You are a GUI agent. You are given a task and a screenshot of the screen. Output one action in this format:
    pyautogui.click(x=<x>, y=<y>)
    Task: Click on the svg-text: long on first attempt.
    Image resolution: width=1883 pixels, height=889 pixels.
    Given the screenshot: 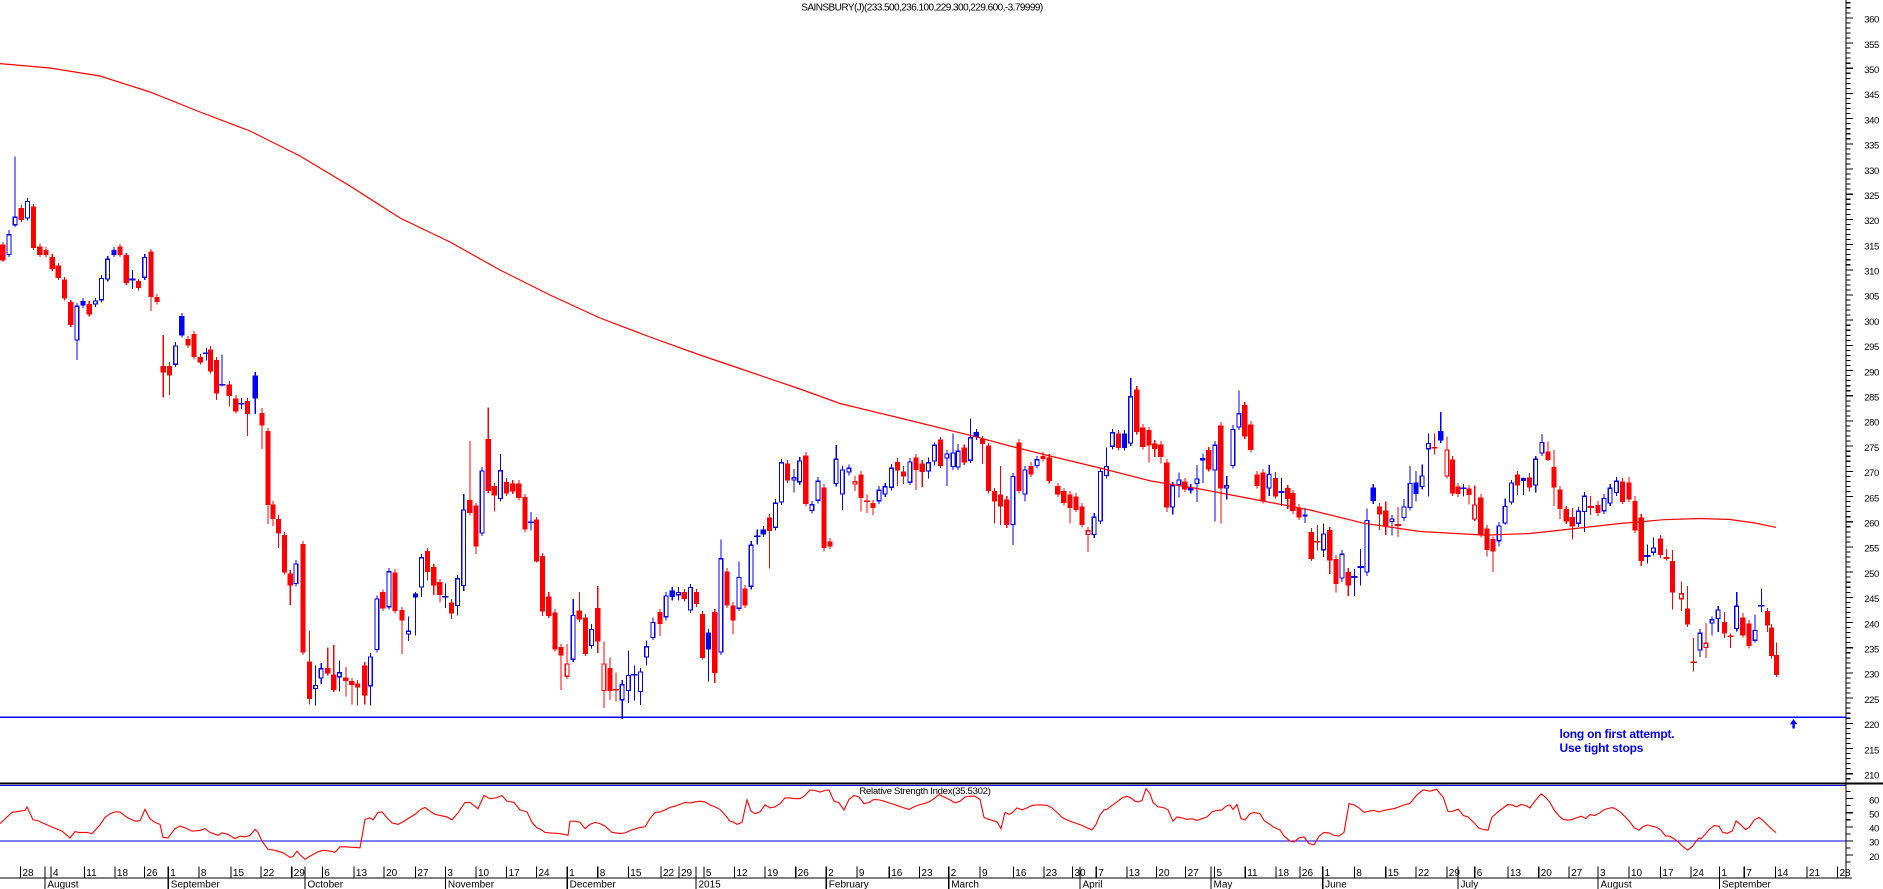 What is the action you would take?
    pyautogui.click(x=1617, y=734)
    